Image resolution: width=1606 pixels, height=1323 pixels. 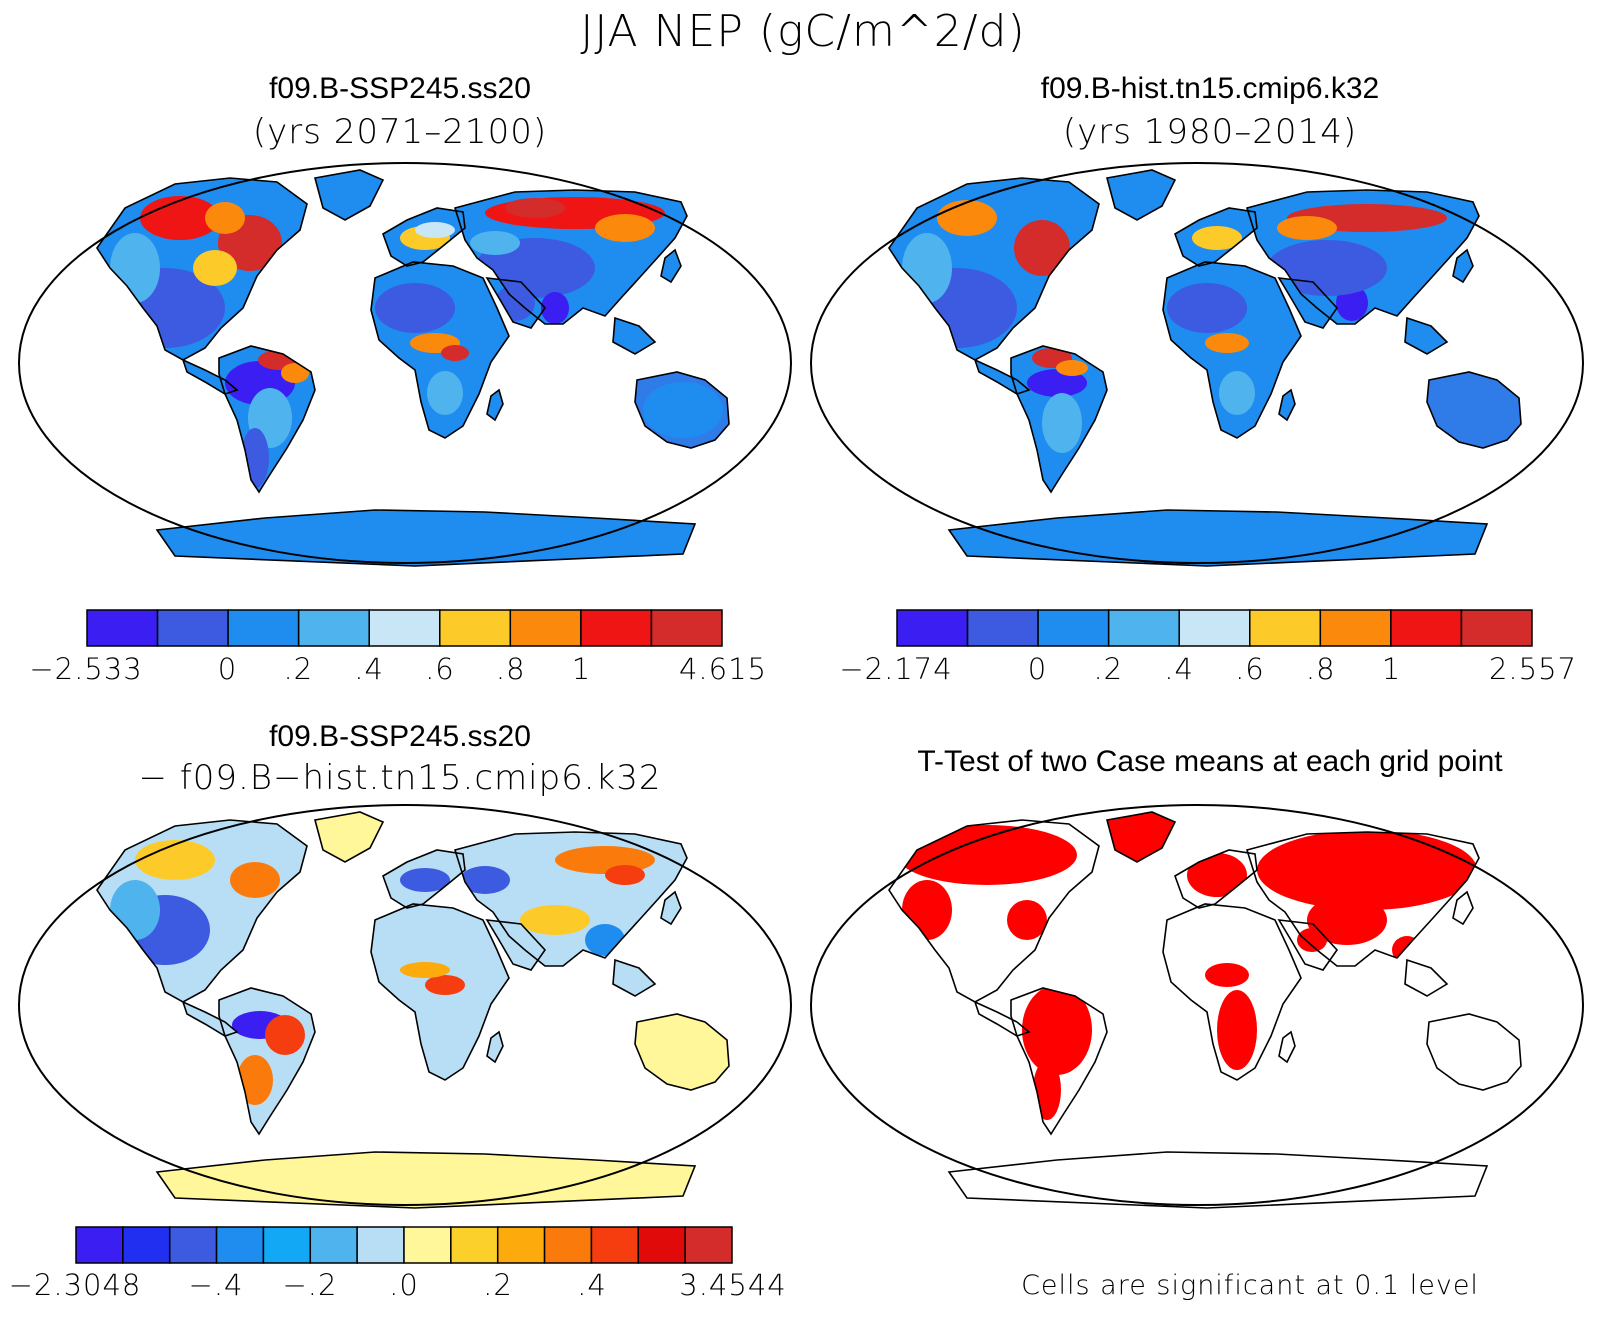 What do you see at coordinates (1108, 669) in the screenshot?
I see `colorbar-2-label: .2` at bounding box center [1108, 669].